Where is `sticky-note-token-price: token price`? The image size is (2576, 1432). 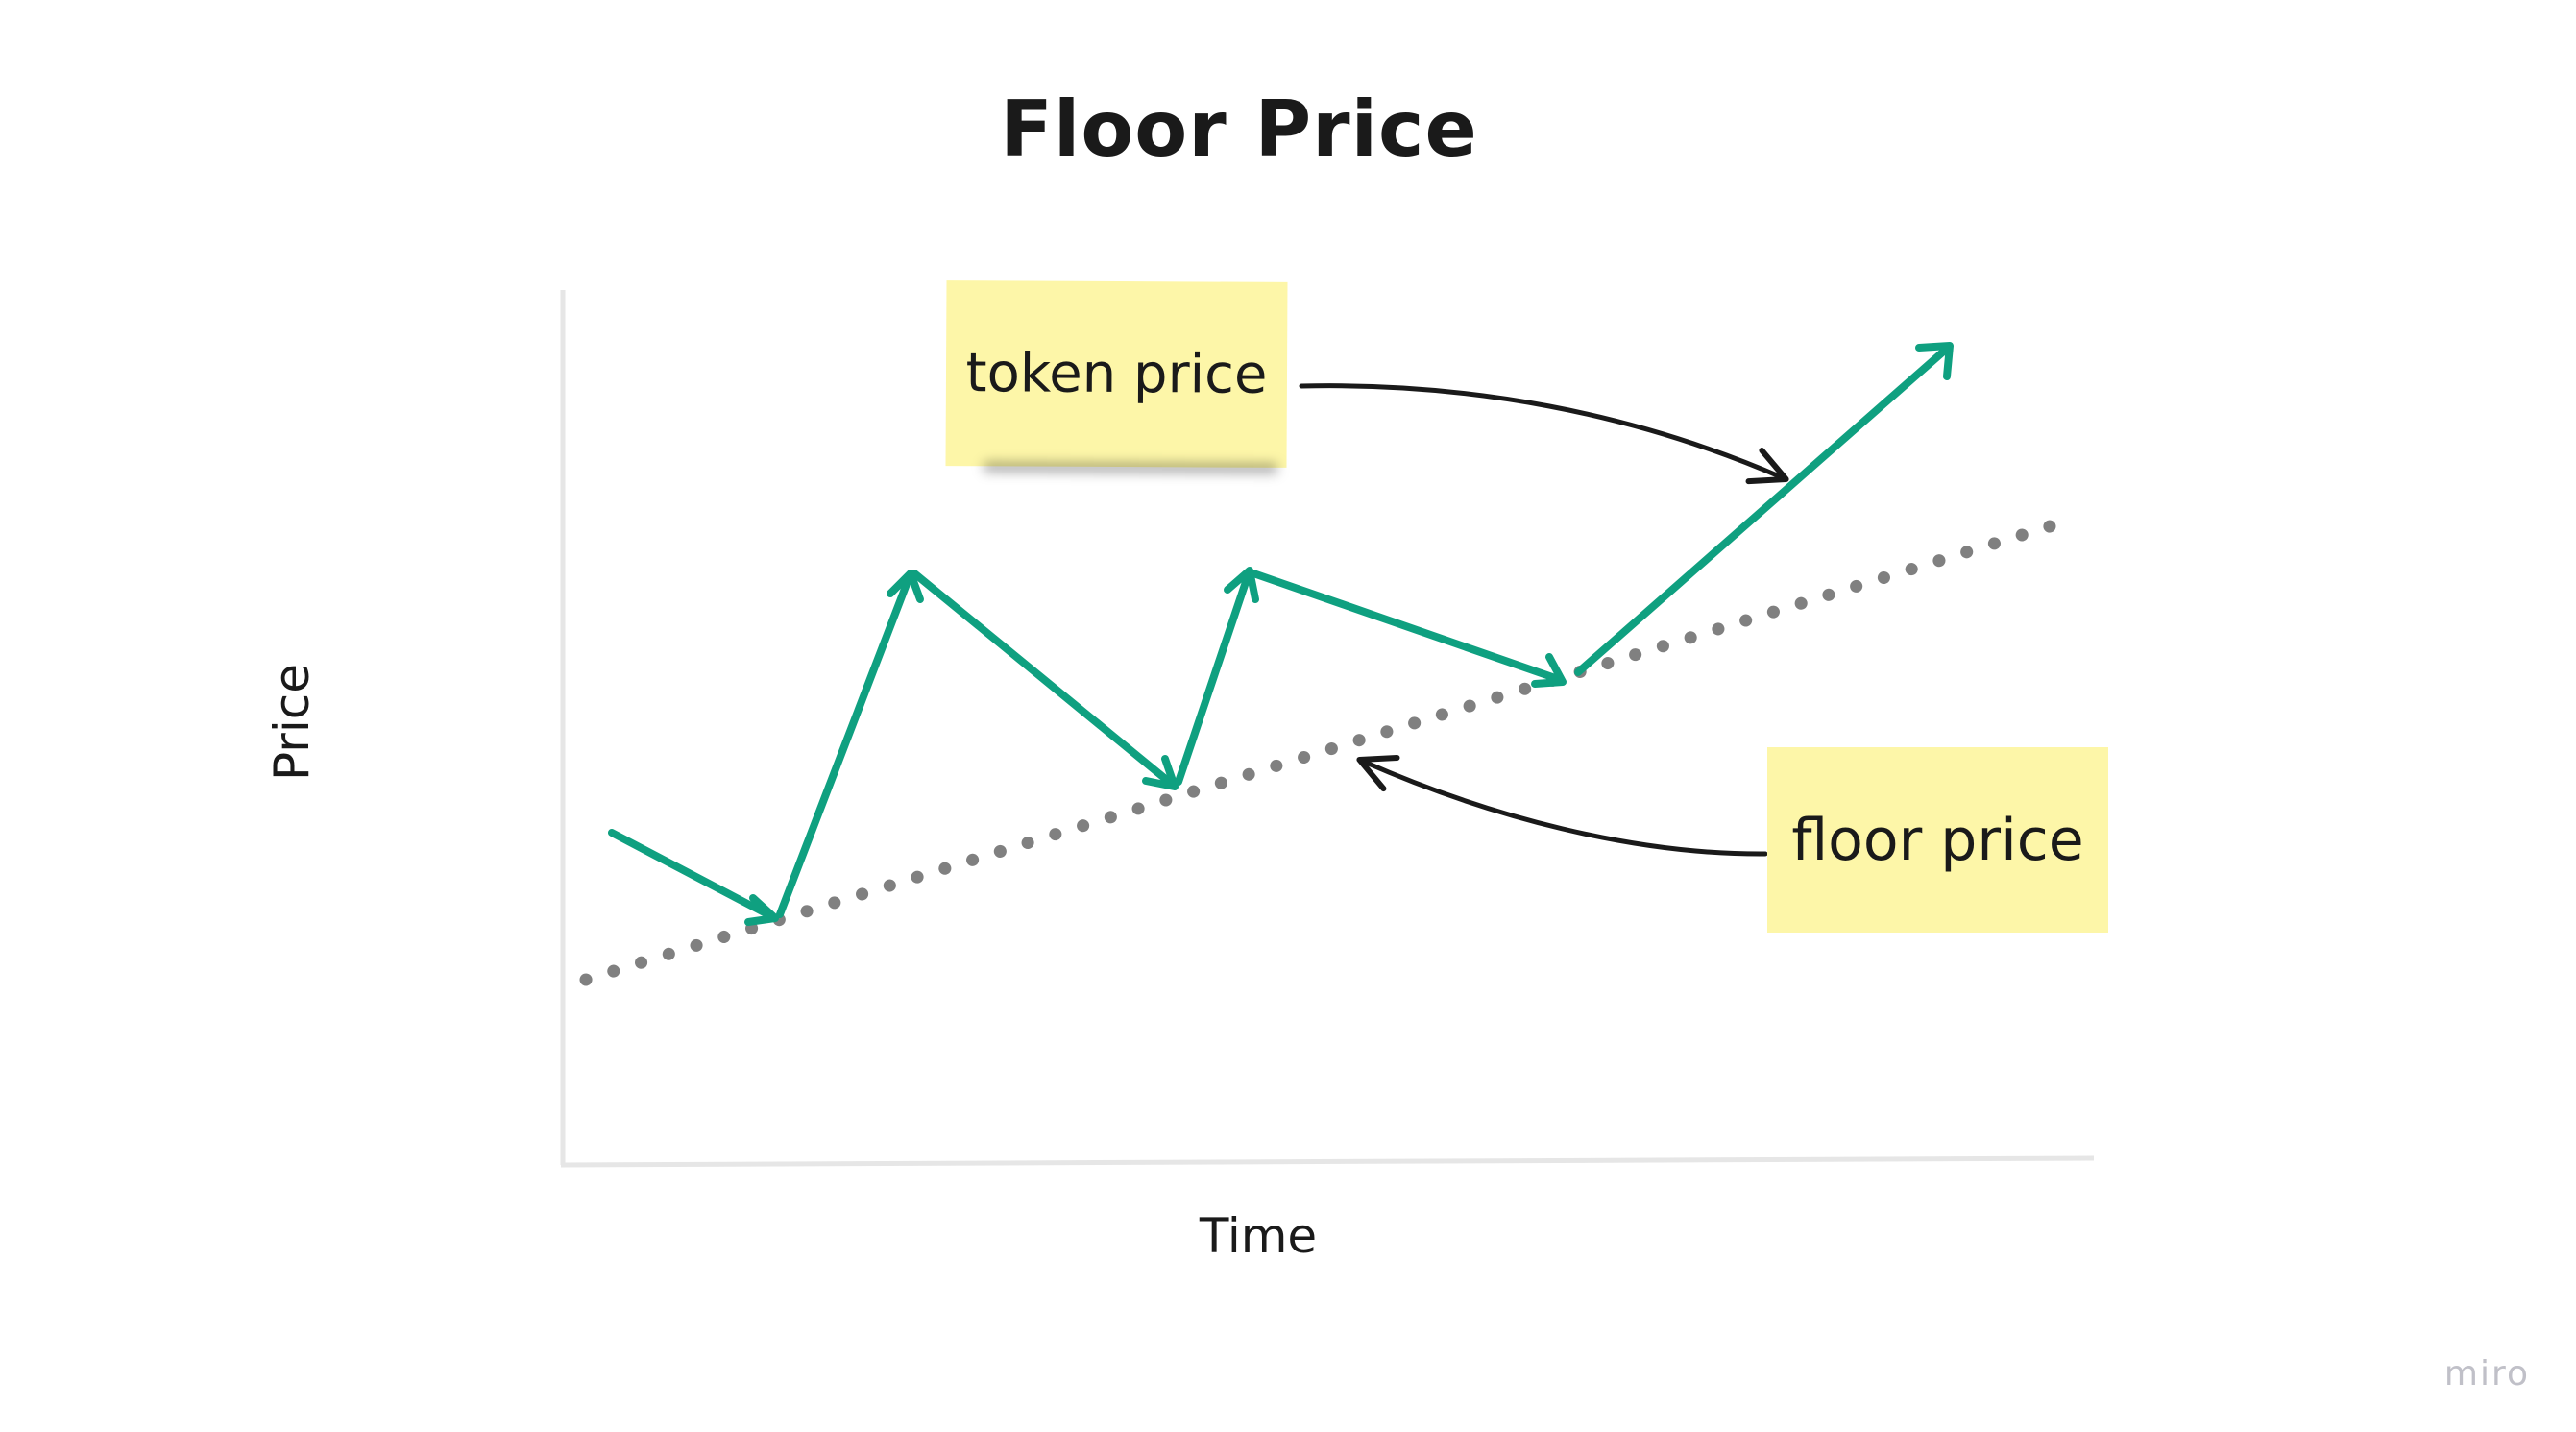
sticky-note-token-price: token price is located at coordinates (1116, 374).